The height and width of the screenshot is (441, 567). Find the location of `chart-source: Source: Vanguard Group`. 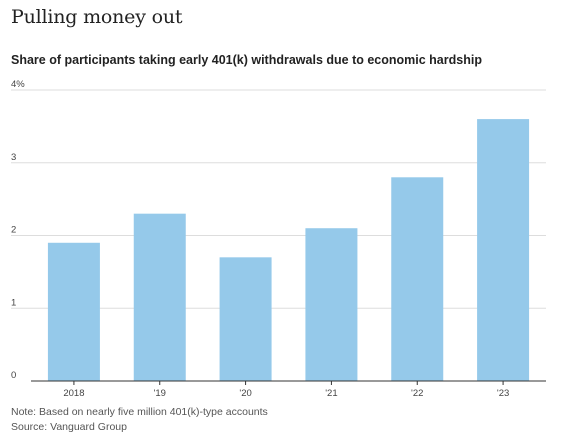

chart-source: Source: Vanguard Group is located at coordinates (69, 427).